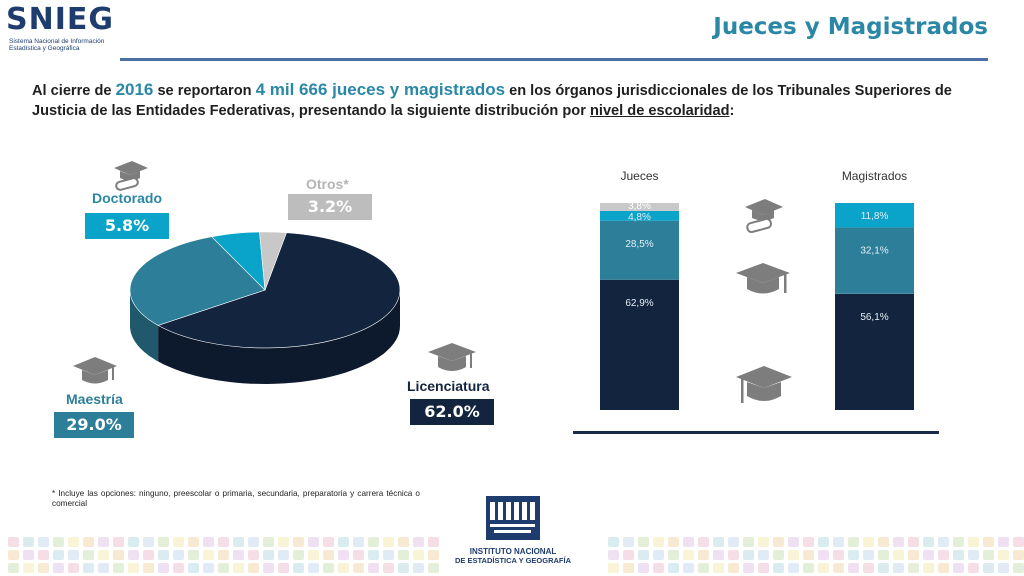 Image resolution: width=1024 pixels, height=576 pixels. I want to click on decorative-tile-pattern, so click(516, 555).